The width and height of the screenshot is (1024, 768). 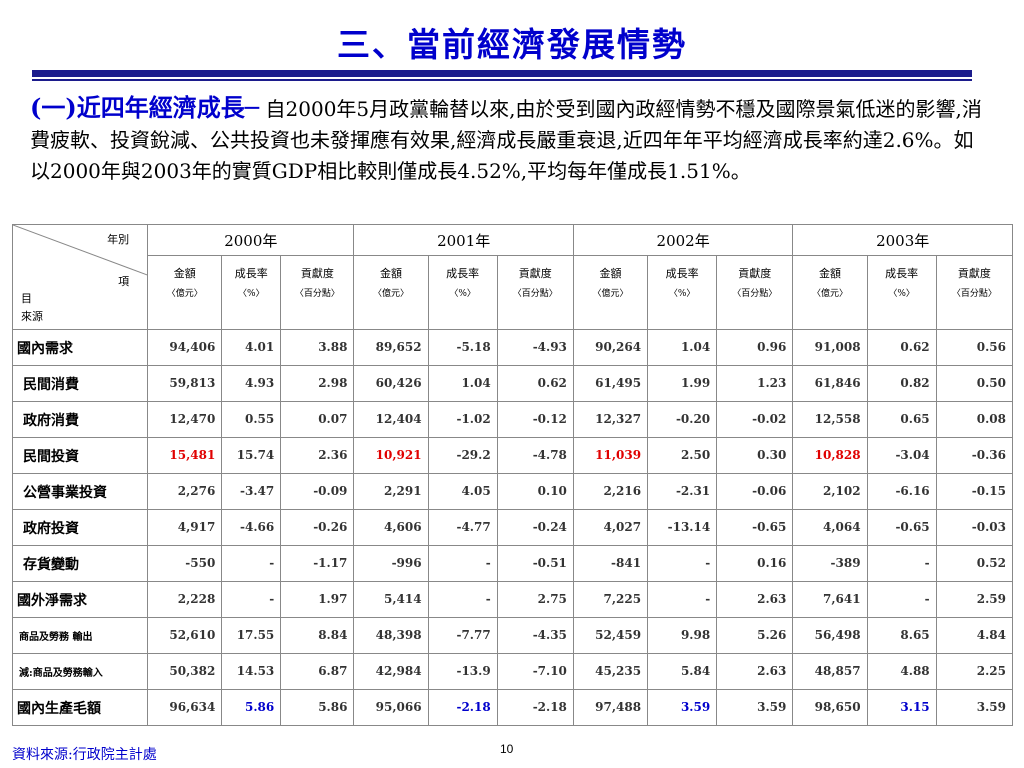 I want to click on table-cell: 4.01, so click(x=251, y=347).